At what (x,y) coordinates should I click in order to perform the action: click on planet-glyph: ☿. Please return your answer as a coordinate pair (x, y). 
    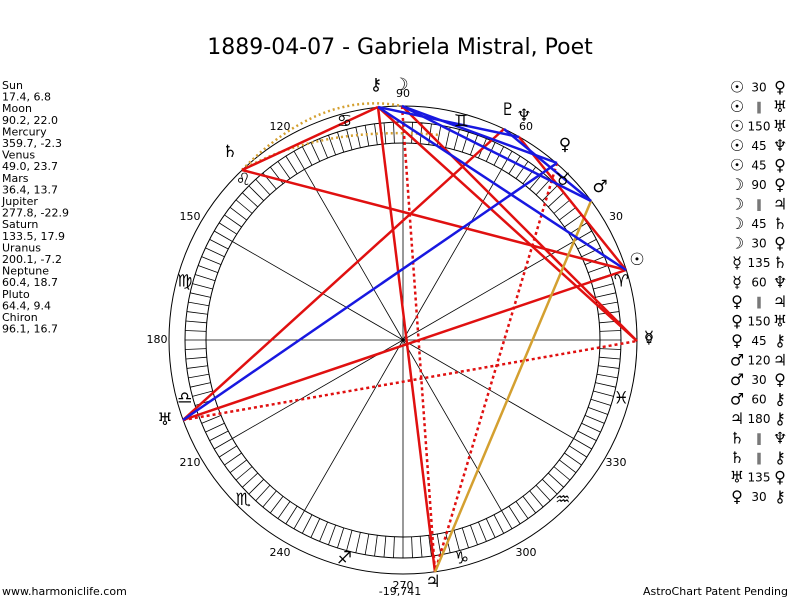
    Looking at the image, I should click on (649, 338).